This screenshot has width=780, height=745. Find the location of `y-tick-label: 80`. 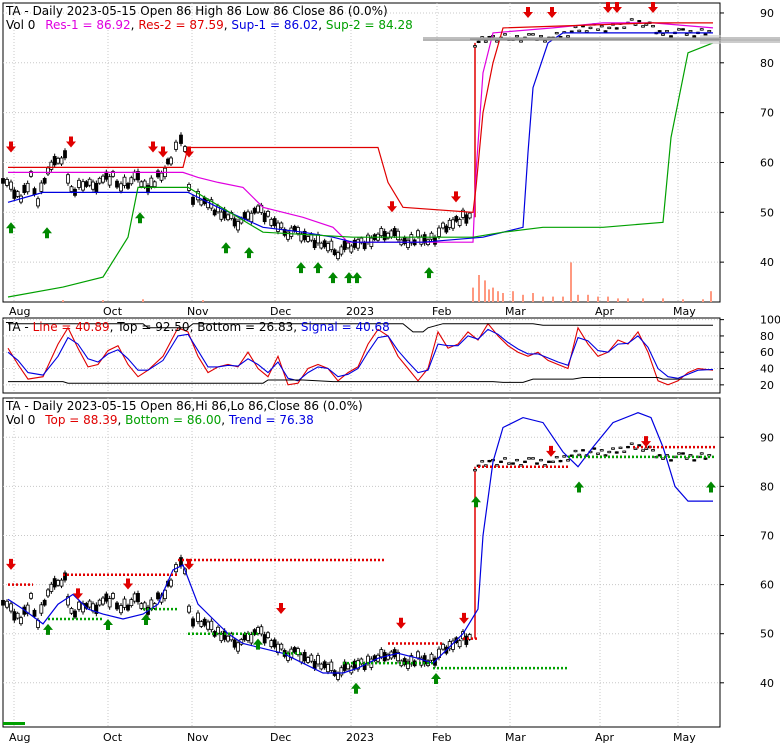

y-tick-label: 80 is located at coordinates (767, 63).